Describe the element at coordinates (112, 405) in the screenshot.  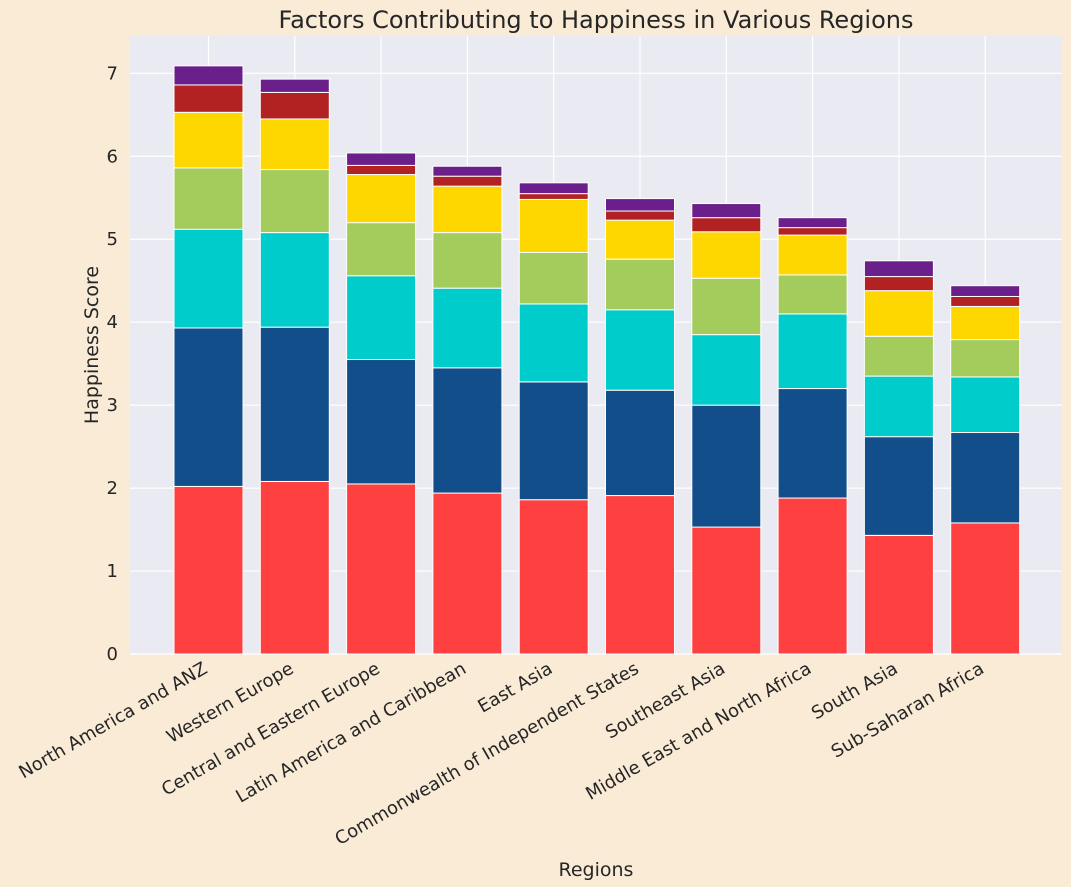
I see `y-tick-label: 3` at that location.